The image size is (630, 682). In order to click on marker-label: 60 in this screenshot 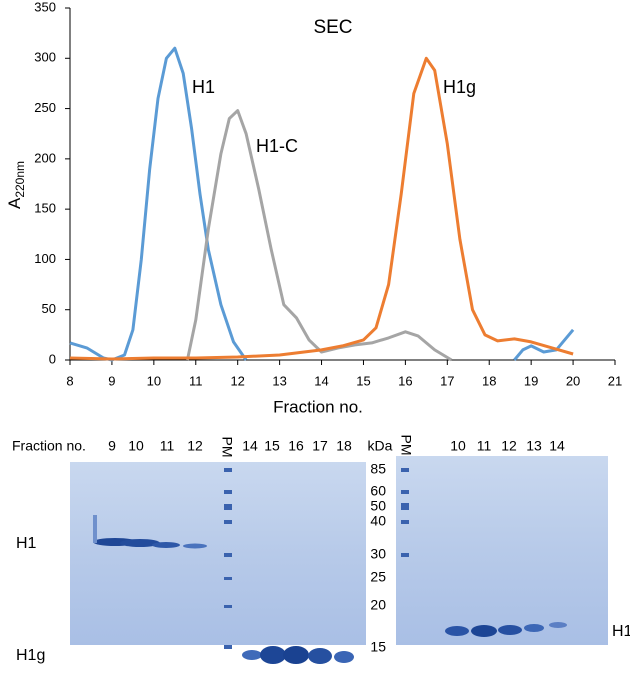, I will do `click(378, 491)`.